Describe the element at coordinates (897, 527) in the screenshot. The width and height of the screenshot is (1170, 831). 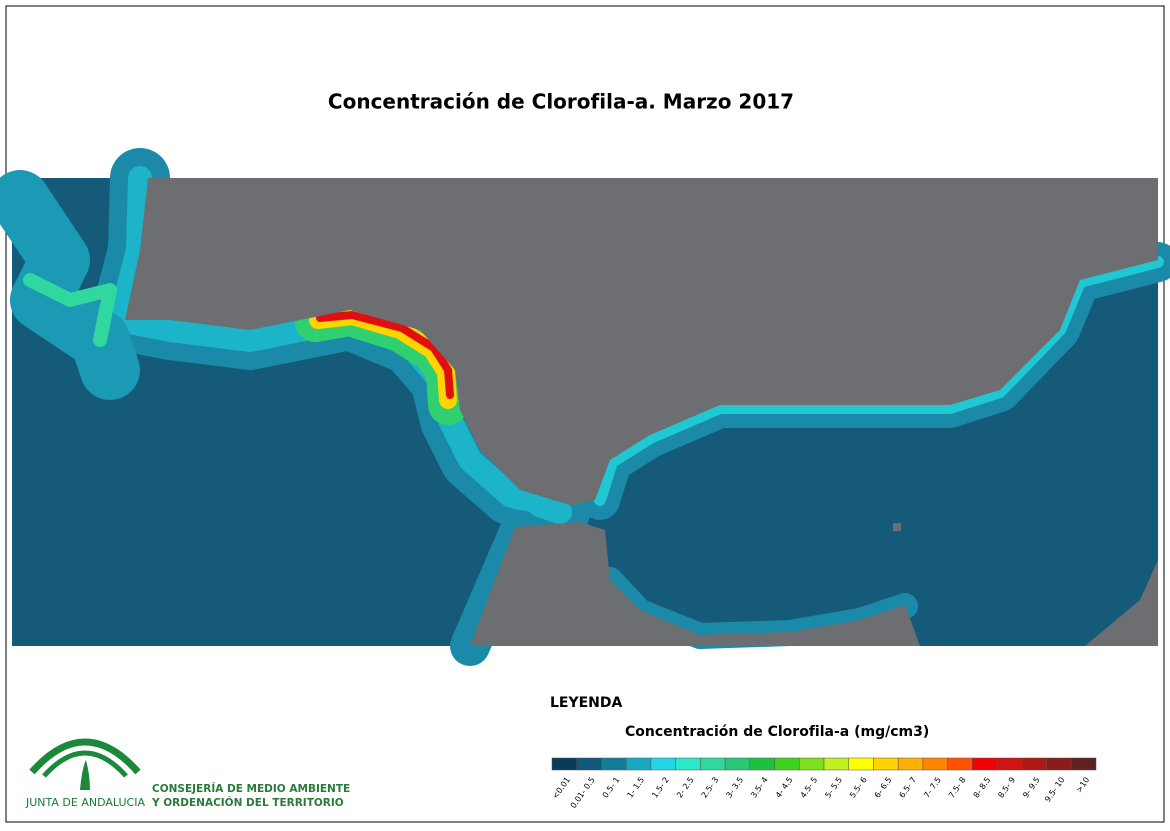
I see `island` at that location.